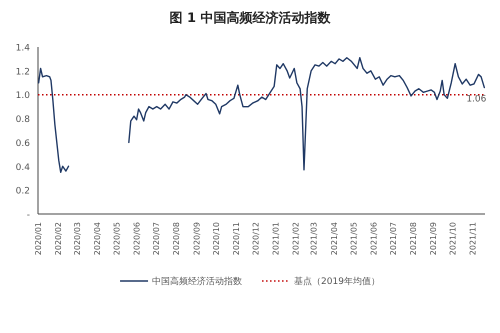 Image resolution: width=500 pixels, height=333 pixels. Describe the element at coordinates (433, 239) in the screenshot. I see `x-tick-label: 2021/09` at that location.